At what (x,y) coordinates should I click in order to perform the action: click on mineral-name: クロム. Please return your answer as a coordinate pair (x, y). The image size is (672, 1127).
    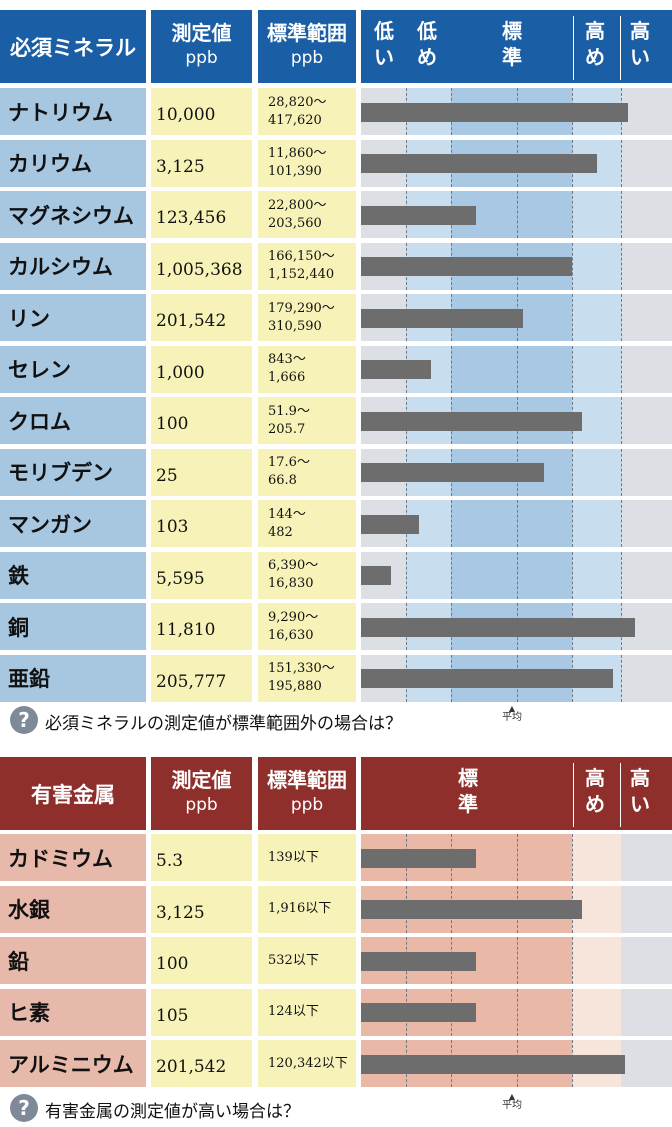
    Looking at the image, I should click on (73, 420).